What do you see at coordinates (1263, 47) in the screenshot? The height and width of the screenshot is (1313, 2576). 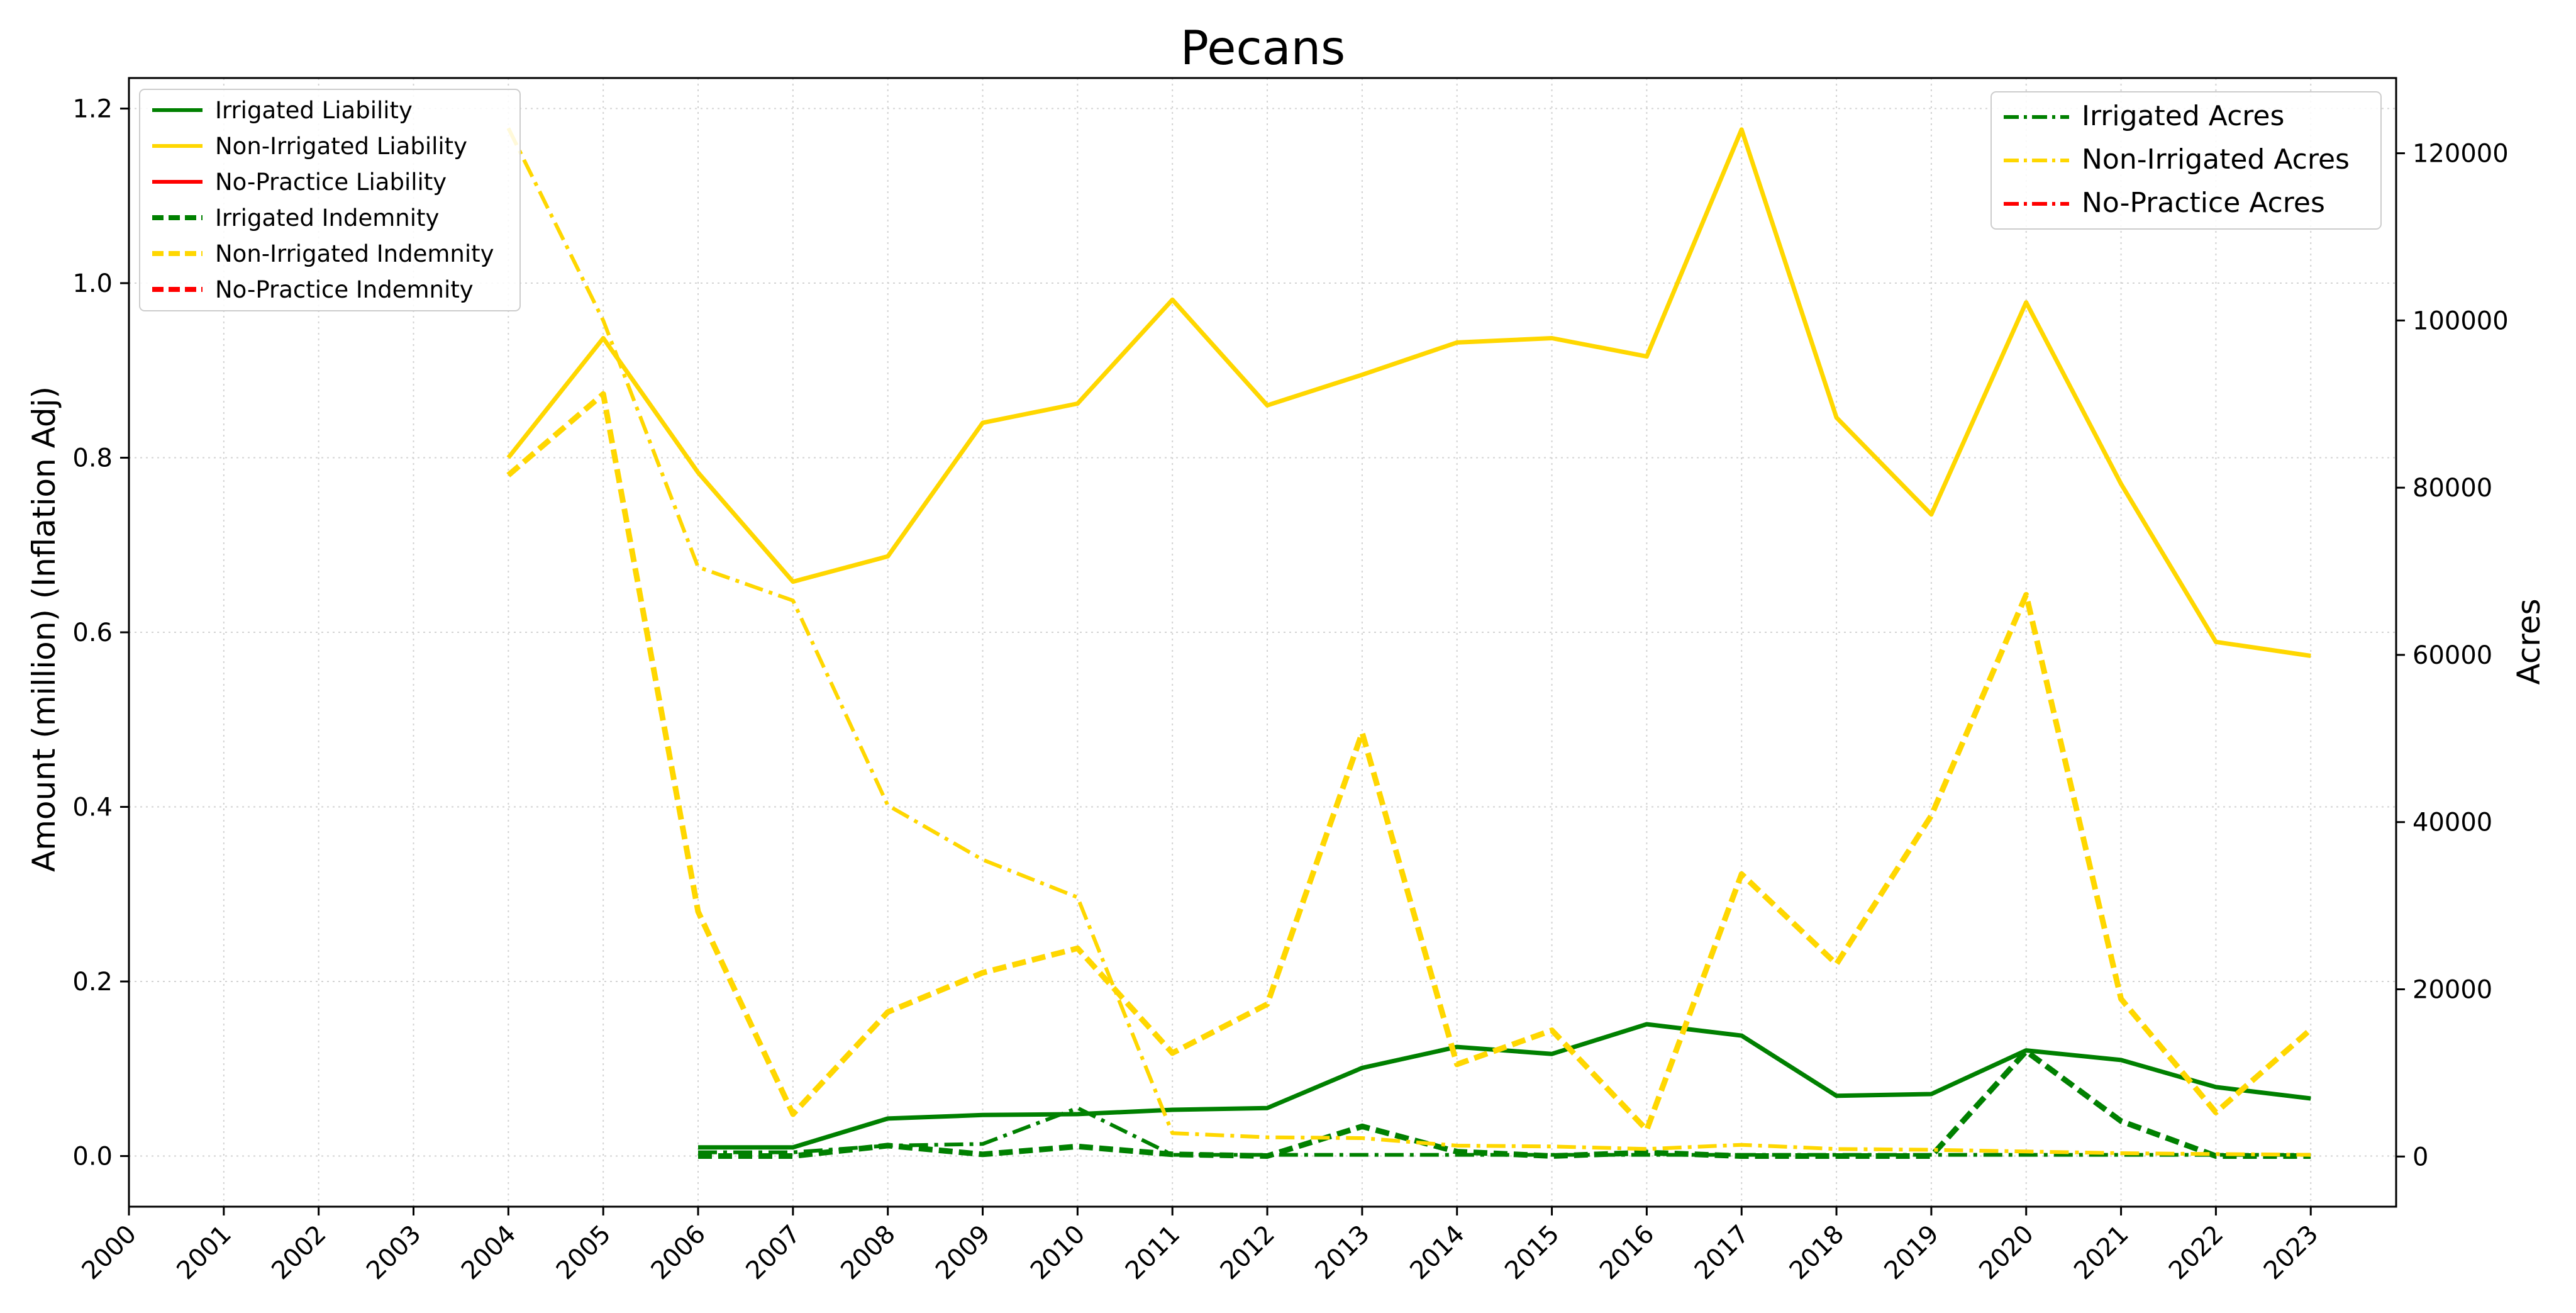 I see `chart-title: Pecans` at bounding box center [1263, 47].